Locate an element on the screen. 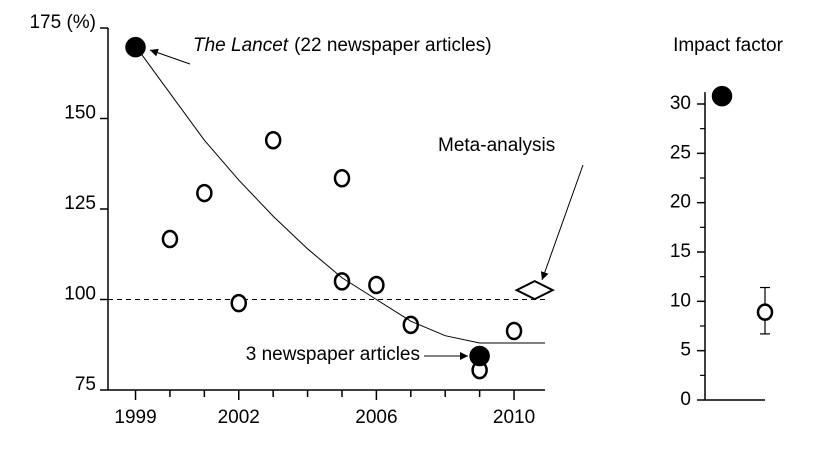 The image size is (813, 458). y-tick-label: 125 is located at coordinates (80, 203).